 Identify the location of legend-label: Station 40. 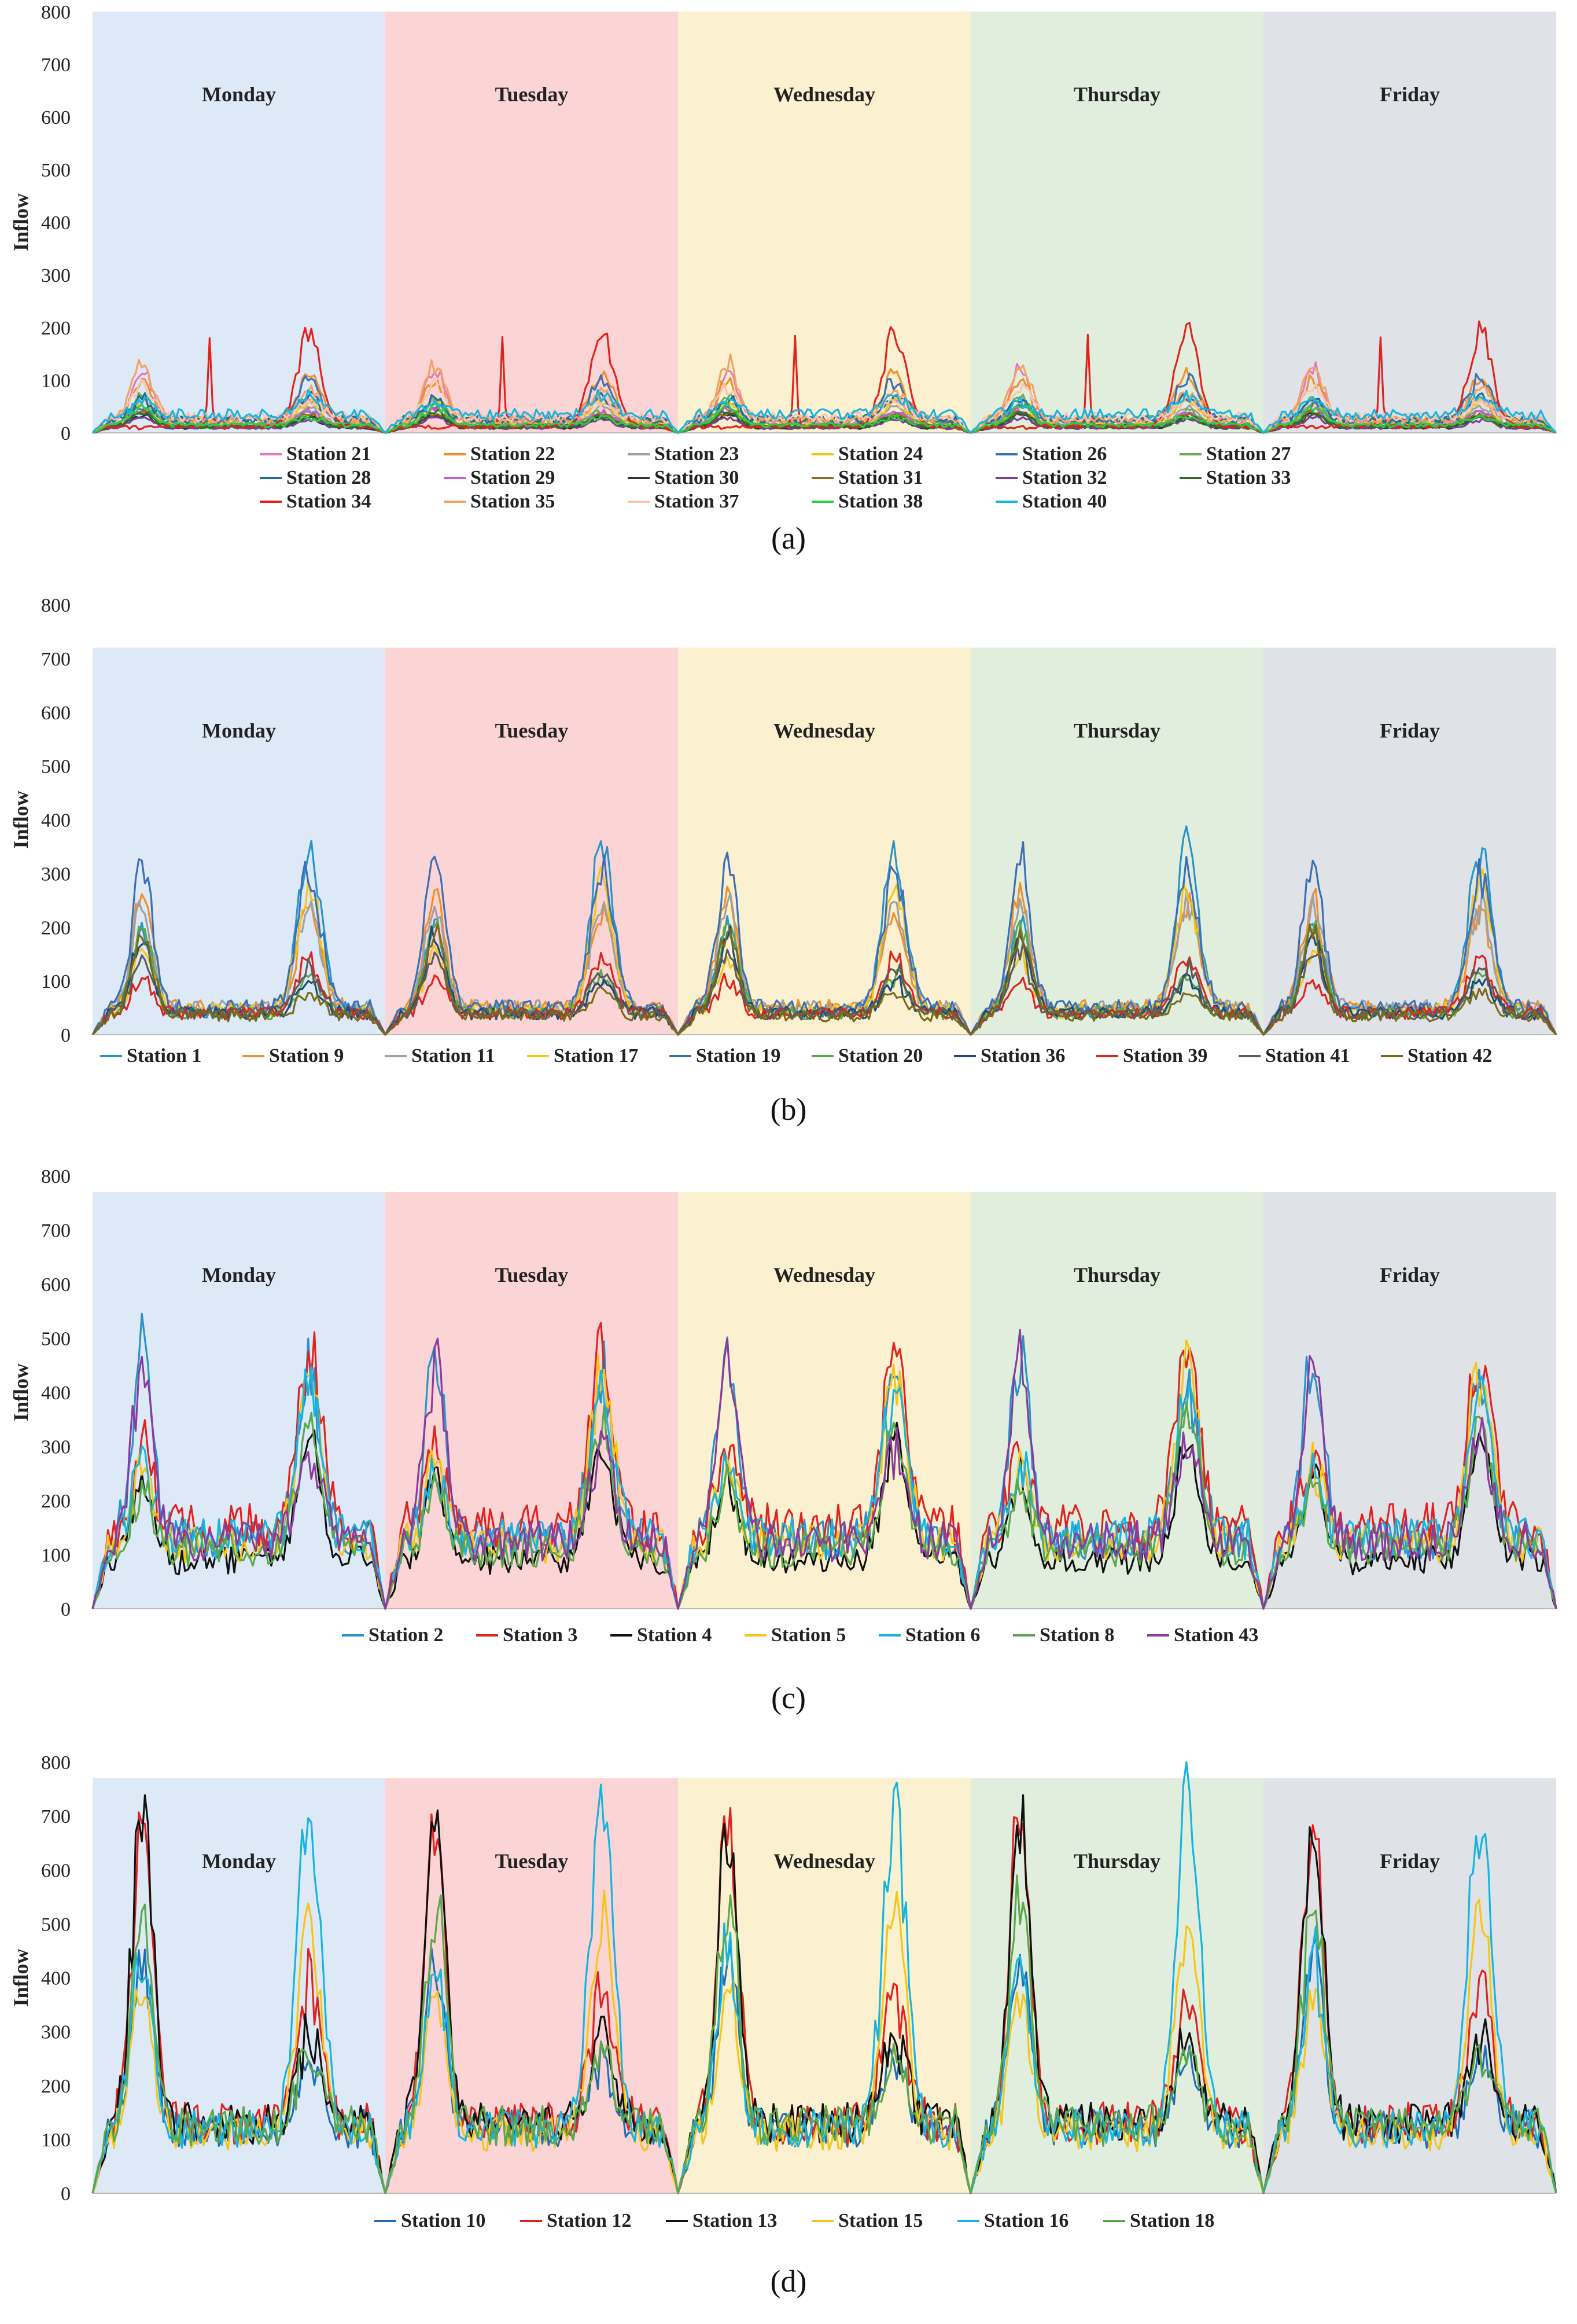
(1065, 502).